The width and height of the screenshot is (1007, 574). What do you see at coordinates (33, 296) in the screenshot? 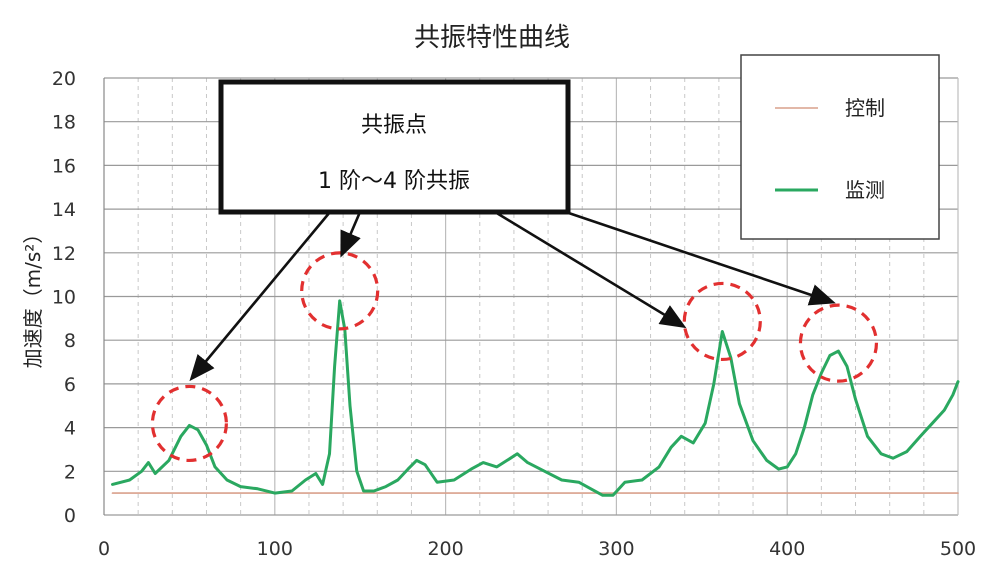
I see `y-axis-label: 加速度（m/s²）` at bounding box center [33, 296].